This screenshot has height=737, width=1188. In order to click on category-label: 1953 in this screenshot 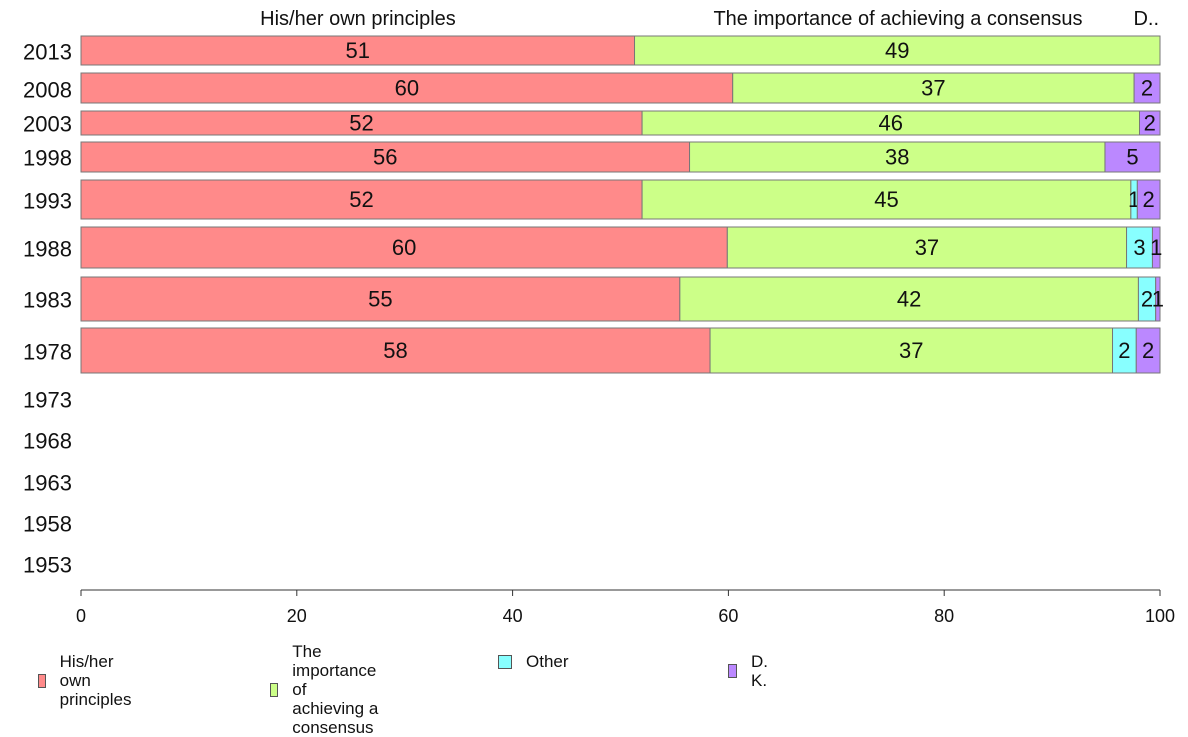, I will do `click(47, 565)`.